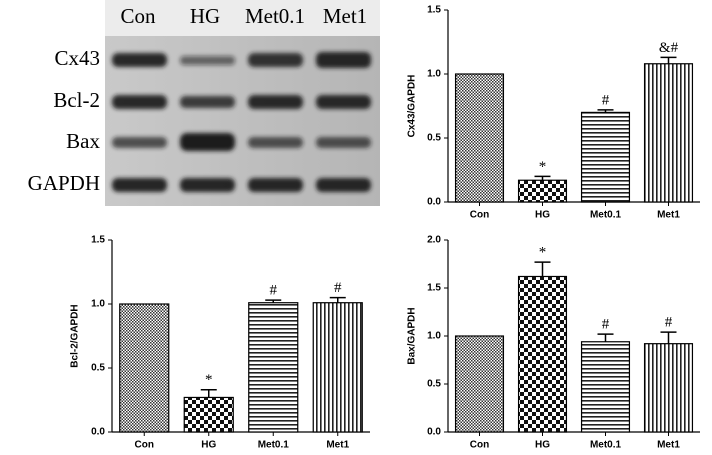 This screenshot has height=455, width=712. What do you see at coordinates (138, 16) in the screenshot?
I see `lane-label: Con` at bounding box center [138, 16].